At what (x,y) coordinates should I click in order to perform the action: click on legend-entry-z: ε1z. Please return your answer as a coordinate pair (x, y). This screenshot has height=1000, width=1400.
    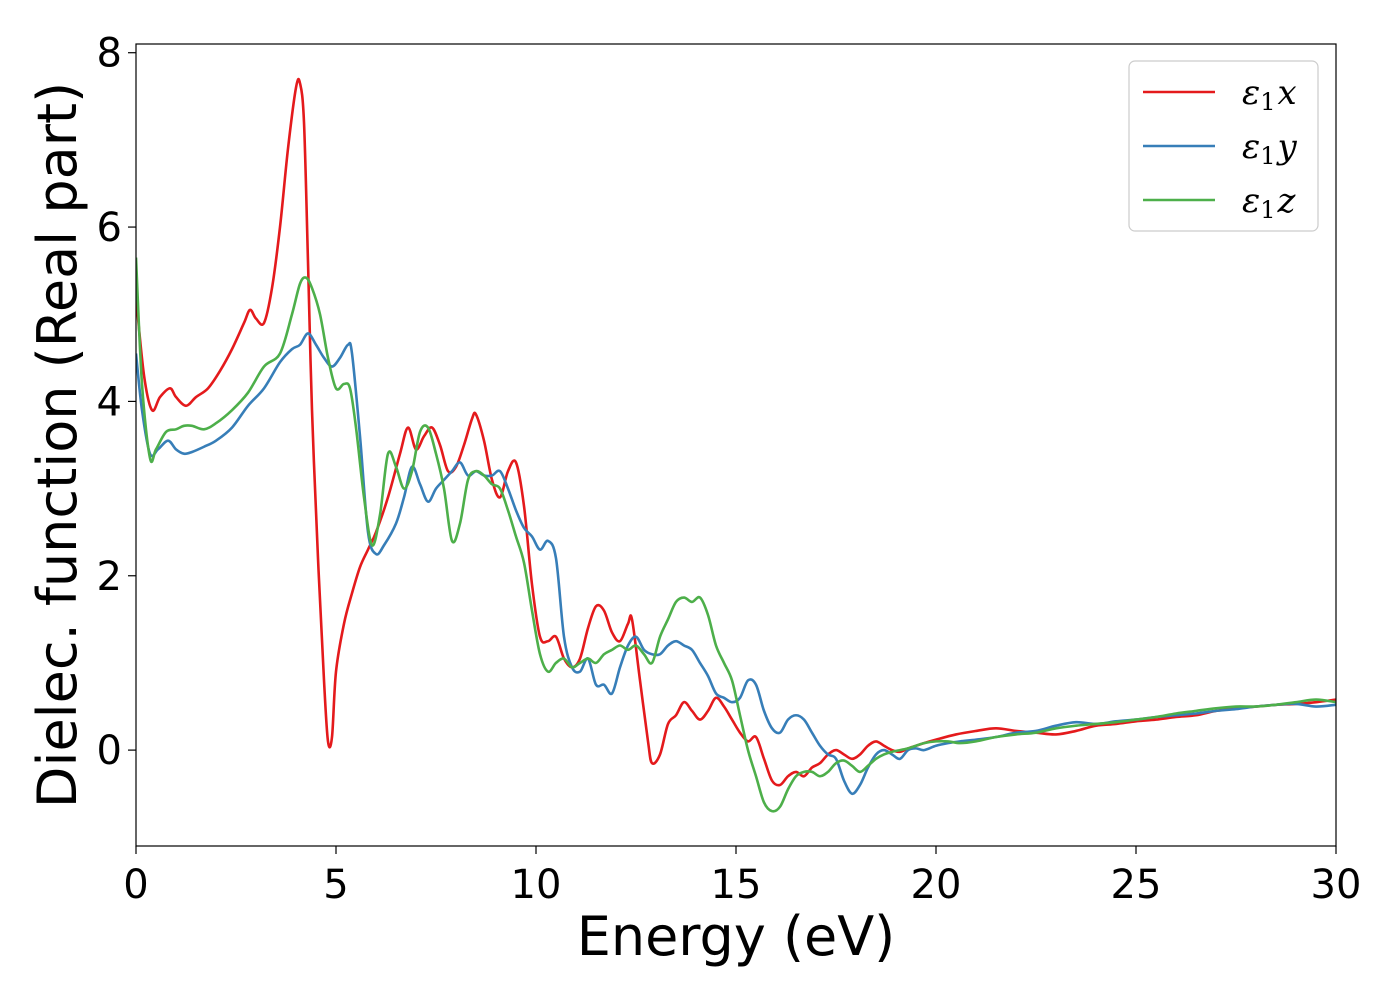
    Looking at the image, I should click on (1220, 202).